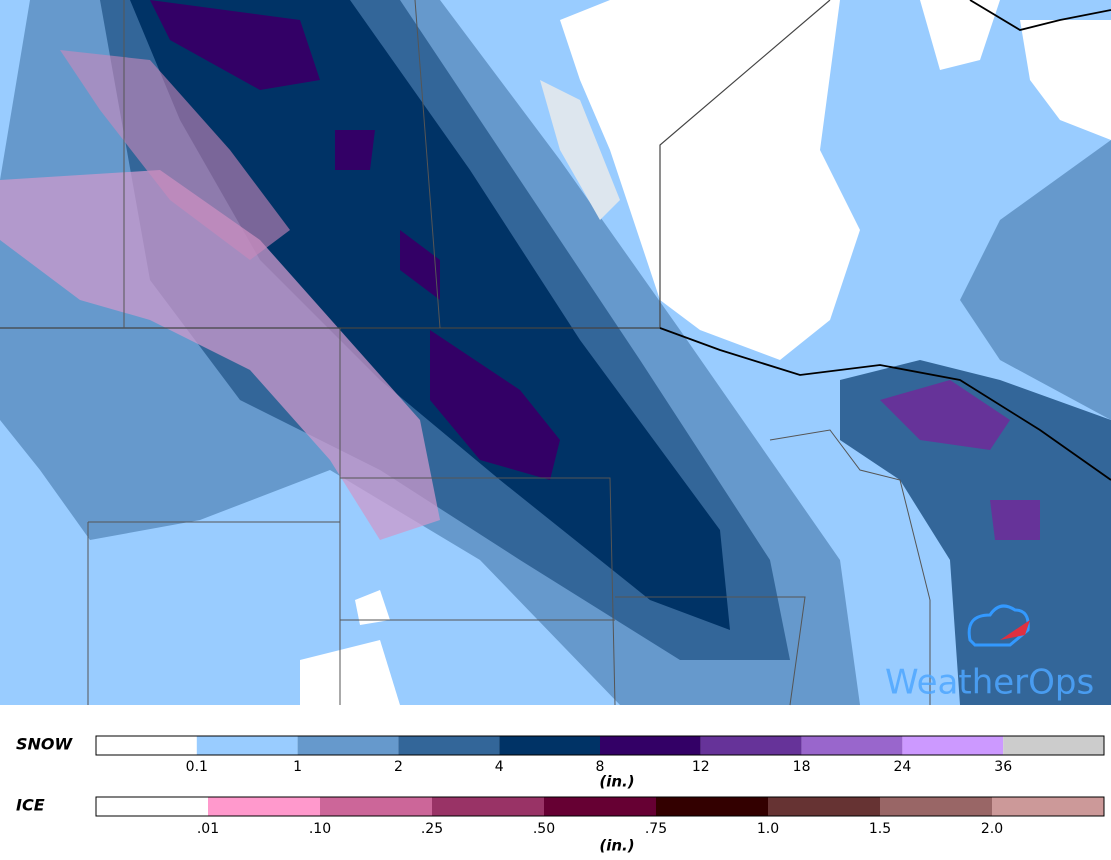  What do you see at coordinates (902, 767) in the screenshot?
I see `legend-label: 24` at bounding box center [902, 767].